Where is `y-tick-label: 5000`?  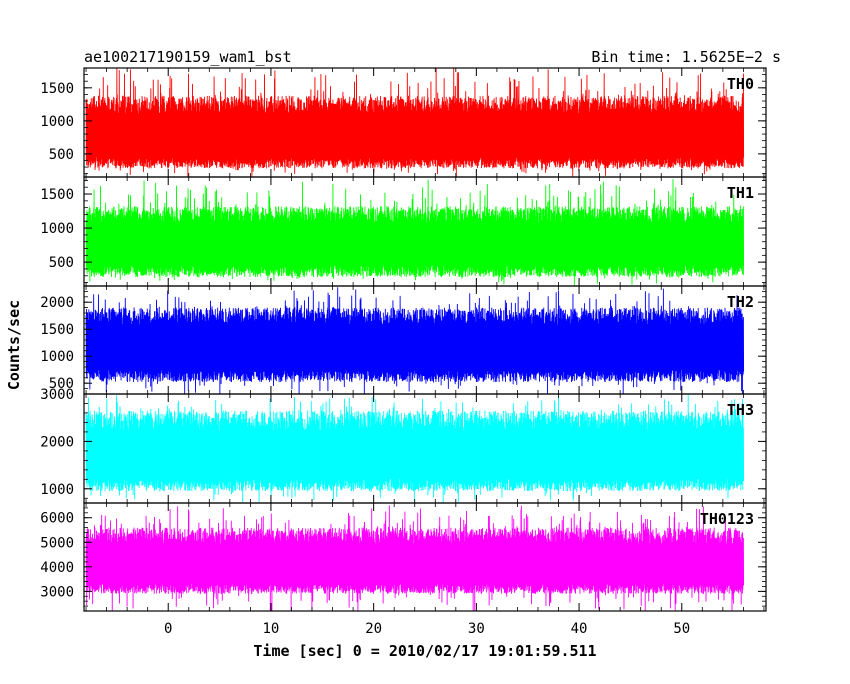
y-tick-label: 5000 is located at coordinates (57, 543).